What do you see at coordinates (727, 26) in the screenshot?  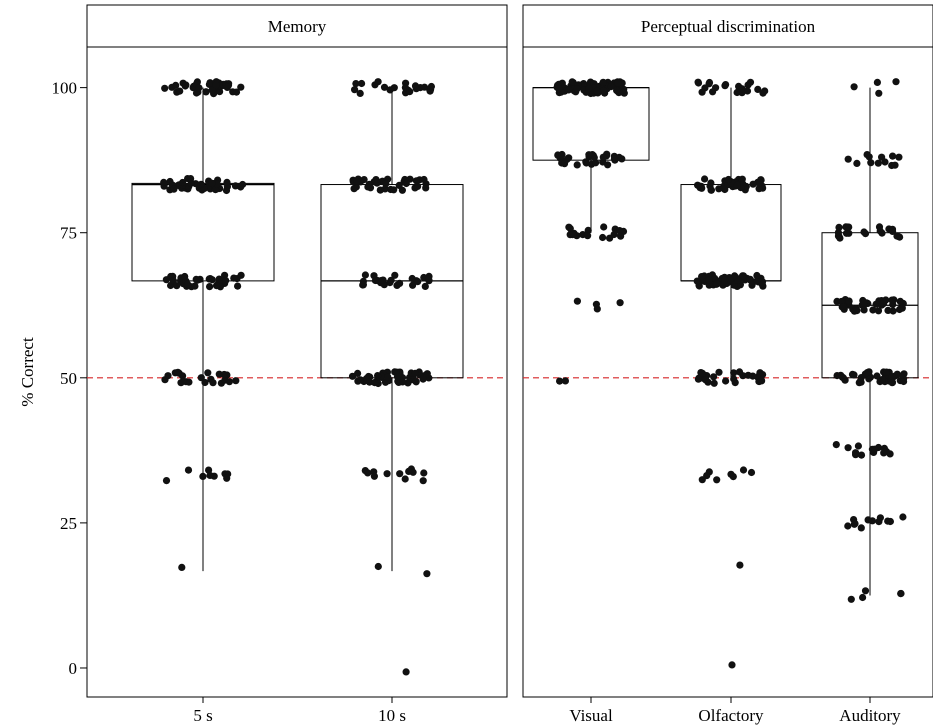 I see `strip-box` at bounding box center [727, 26].